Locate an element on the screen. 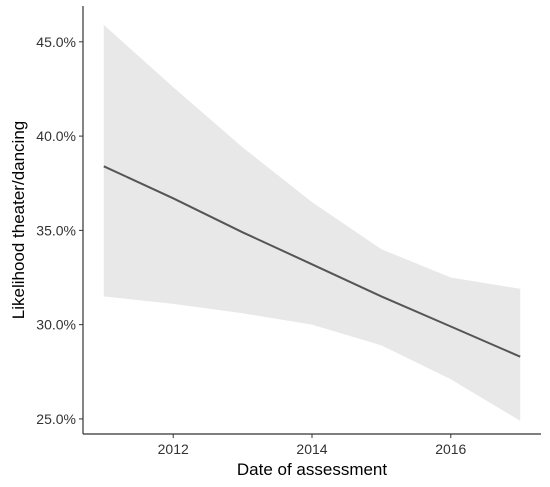 Image resolution: width=550 pixels, height=487 pixels. y-tick-label: 45.0% is located at coordinates (56, 42).